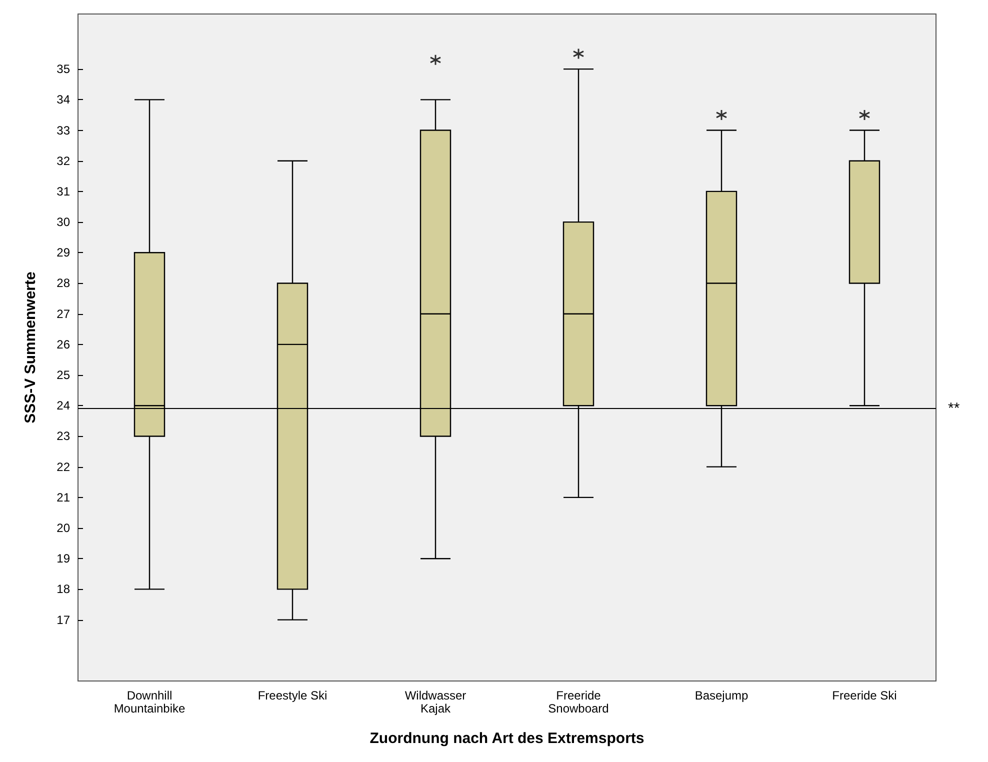  Describe the element at coordinates (63, 253) in the screenshot. I see `y-tick-label: 29` at that location.